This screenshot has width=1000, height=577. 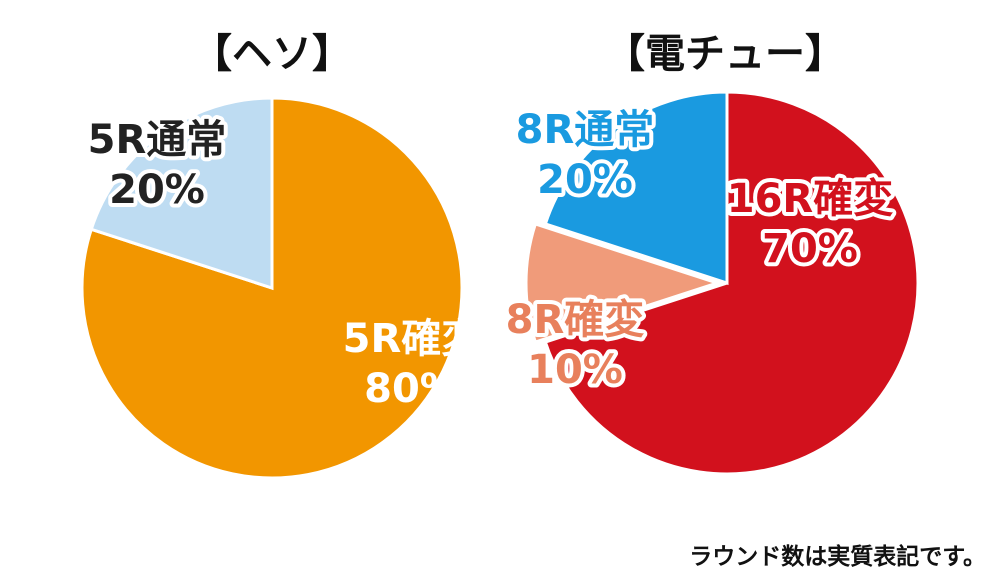 What do you see at coordinates (157, 140) in the screenshot?
I see `slice-name-label-0-1: 5R通常` at bounding box center [157, 140].